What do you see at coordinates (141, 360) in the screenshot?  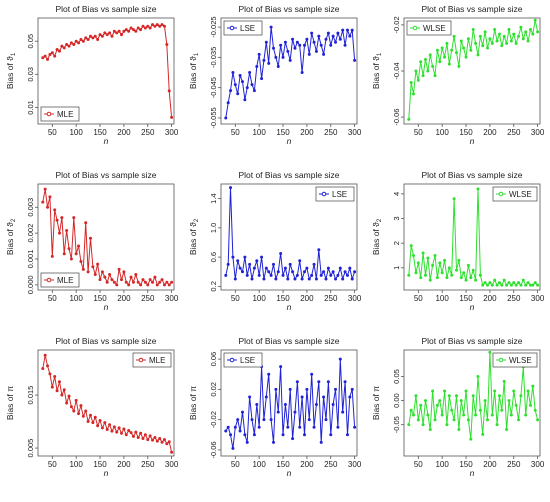 I see `legend-marker` at bounding box center [141, 360].